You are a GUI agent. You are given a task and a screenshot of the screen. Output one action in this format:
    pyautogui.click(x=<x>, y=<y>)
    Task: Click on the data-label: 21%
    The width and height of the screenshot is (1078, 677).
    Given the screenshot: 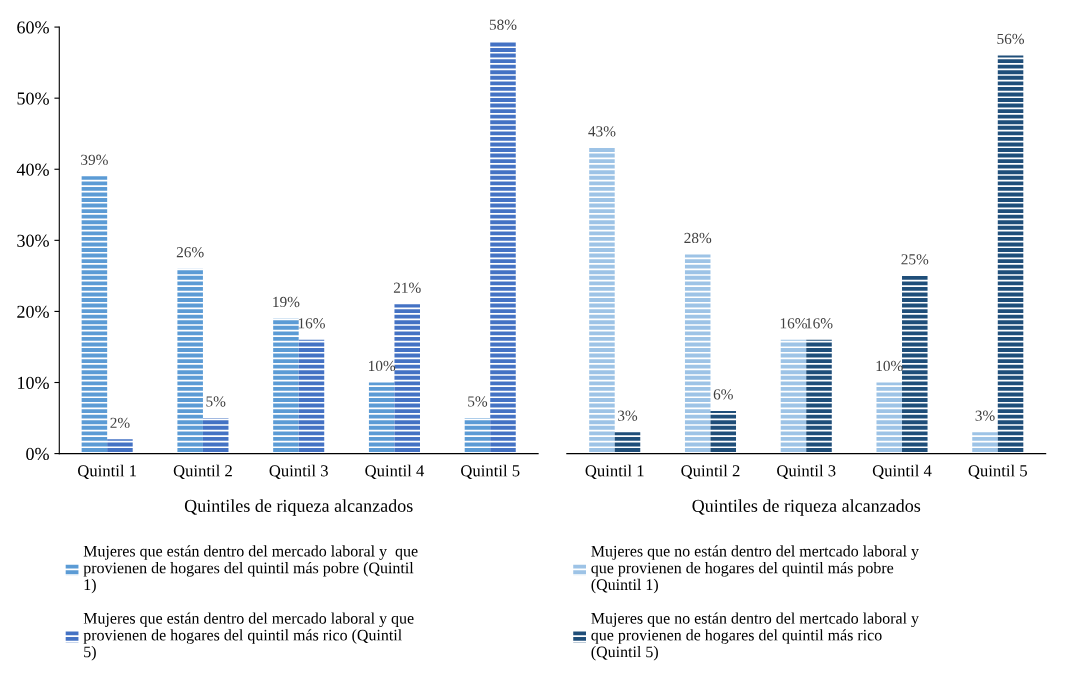 What is the action you would take?
    pyautogui.click(x=407, y=287)
    